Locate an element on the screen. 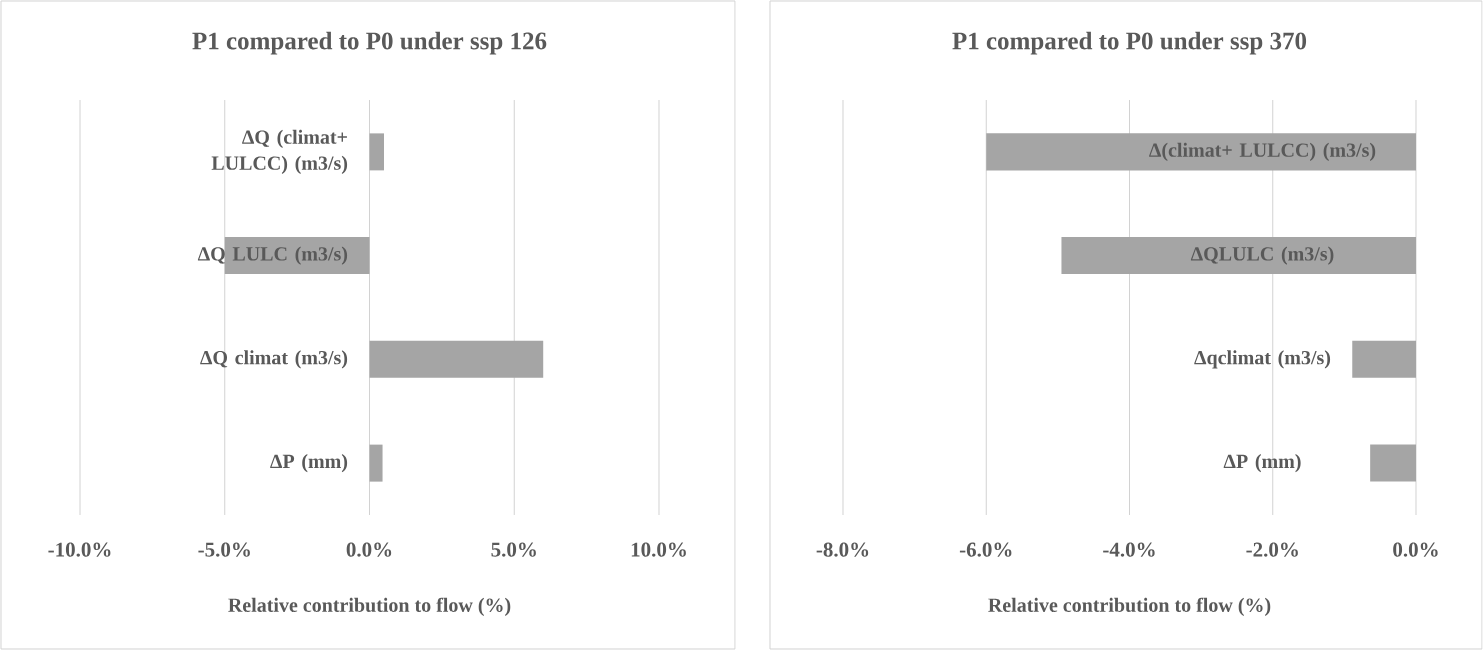 This screenshot has width=1483, height=650. y-tick-label: ΔQLULC (m3/s) is located at coordinates (1262, 255).